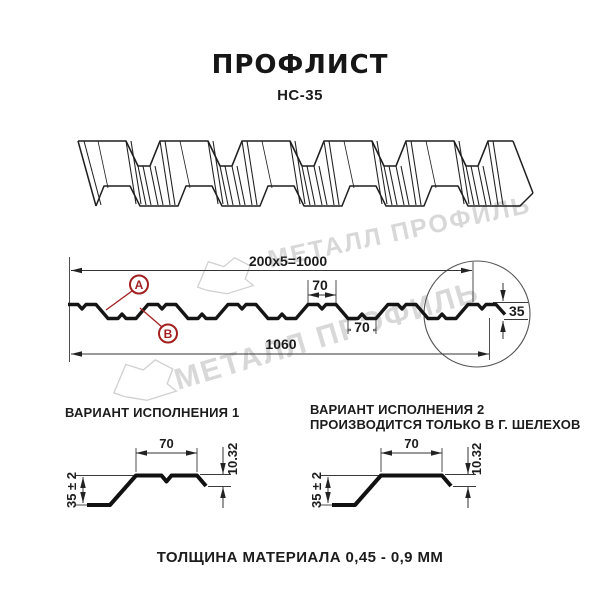 The height and width of the screenshot is (600, 600). What do you see at coordinates (119, 300) in the screenshot?
I see `callout-a-leader` at bounding box center [119, 300].